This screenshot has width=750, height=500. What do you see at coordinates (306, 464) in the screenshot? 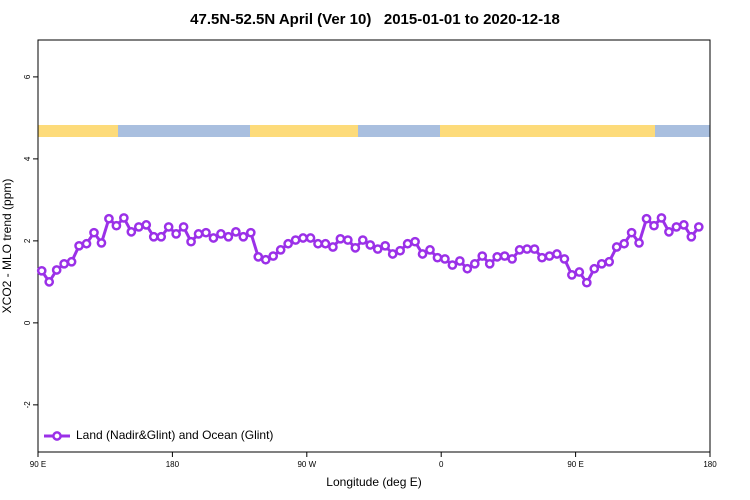
I see `x-tick-label: 90 W` at bounding box center [306, 464].